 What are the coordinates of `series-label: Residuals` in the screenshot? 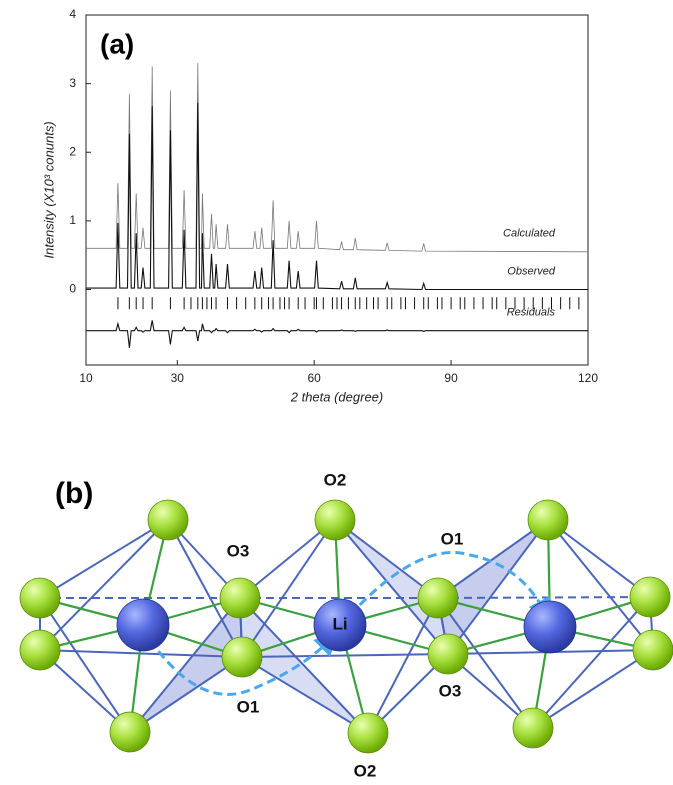 It's located at (531, 313).